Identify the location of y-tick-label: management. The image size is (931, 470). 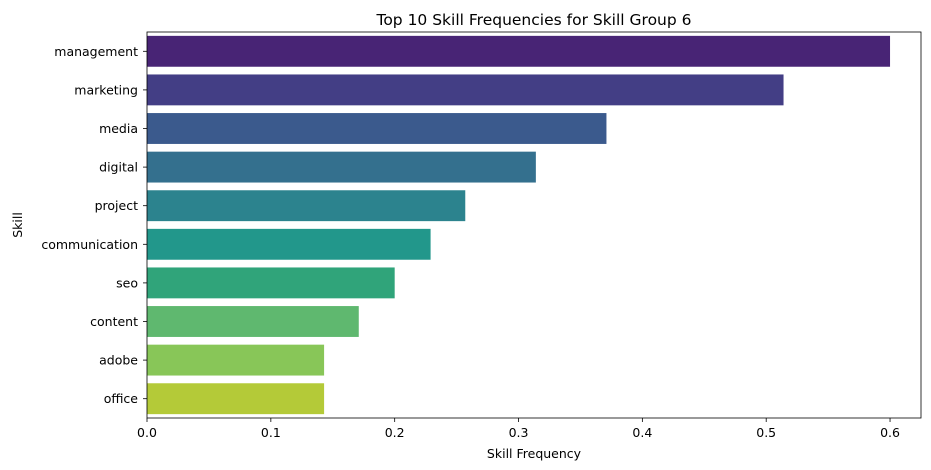
(96, 51).